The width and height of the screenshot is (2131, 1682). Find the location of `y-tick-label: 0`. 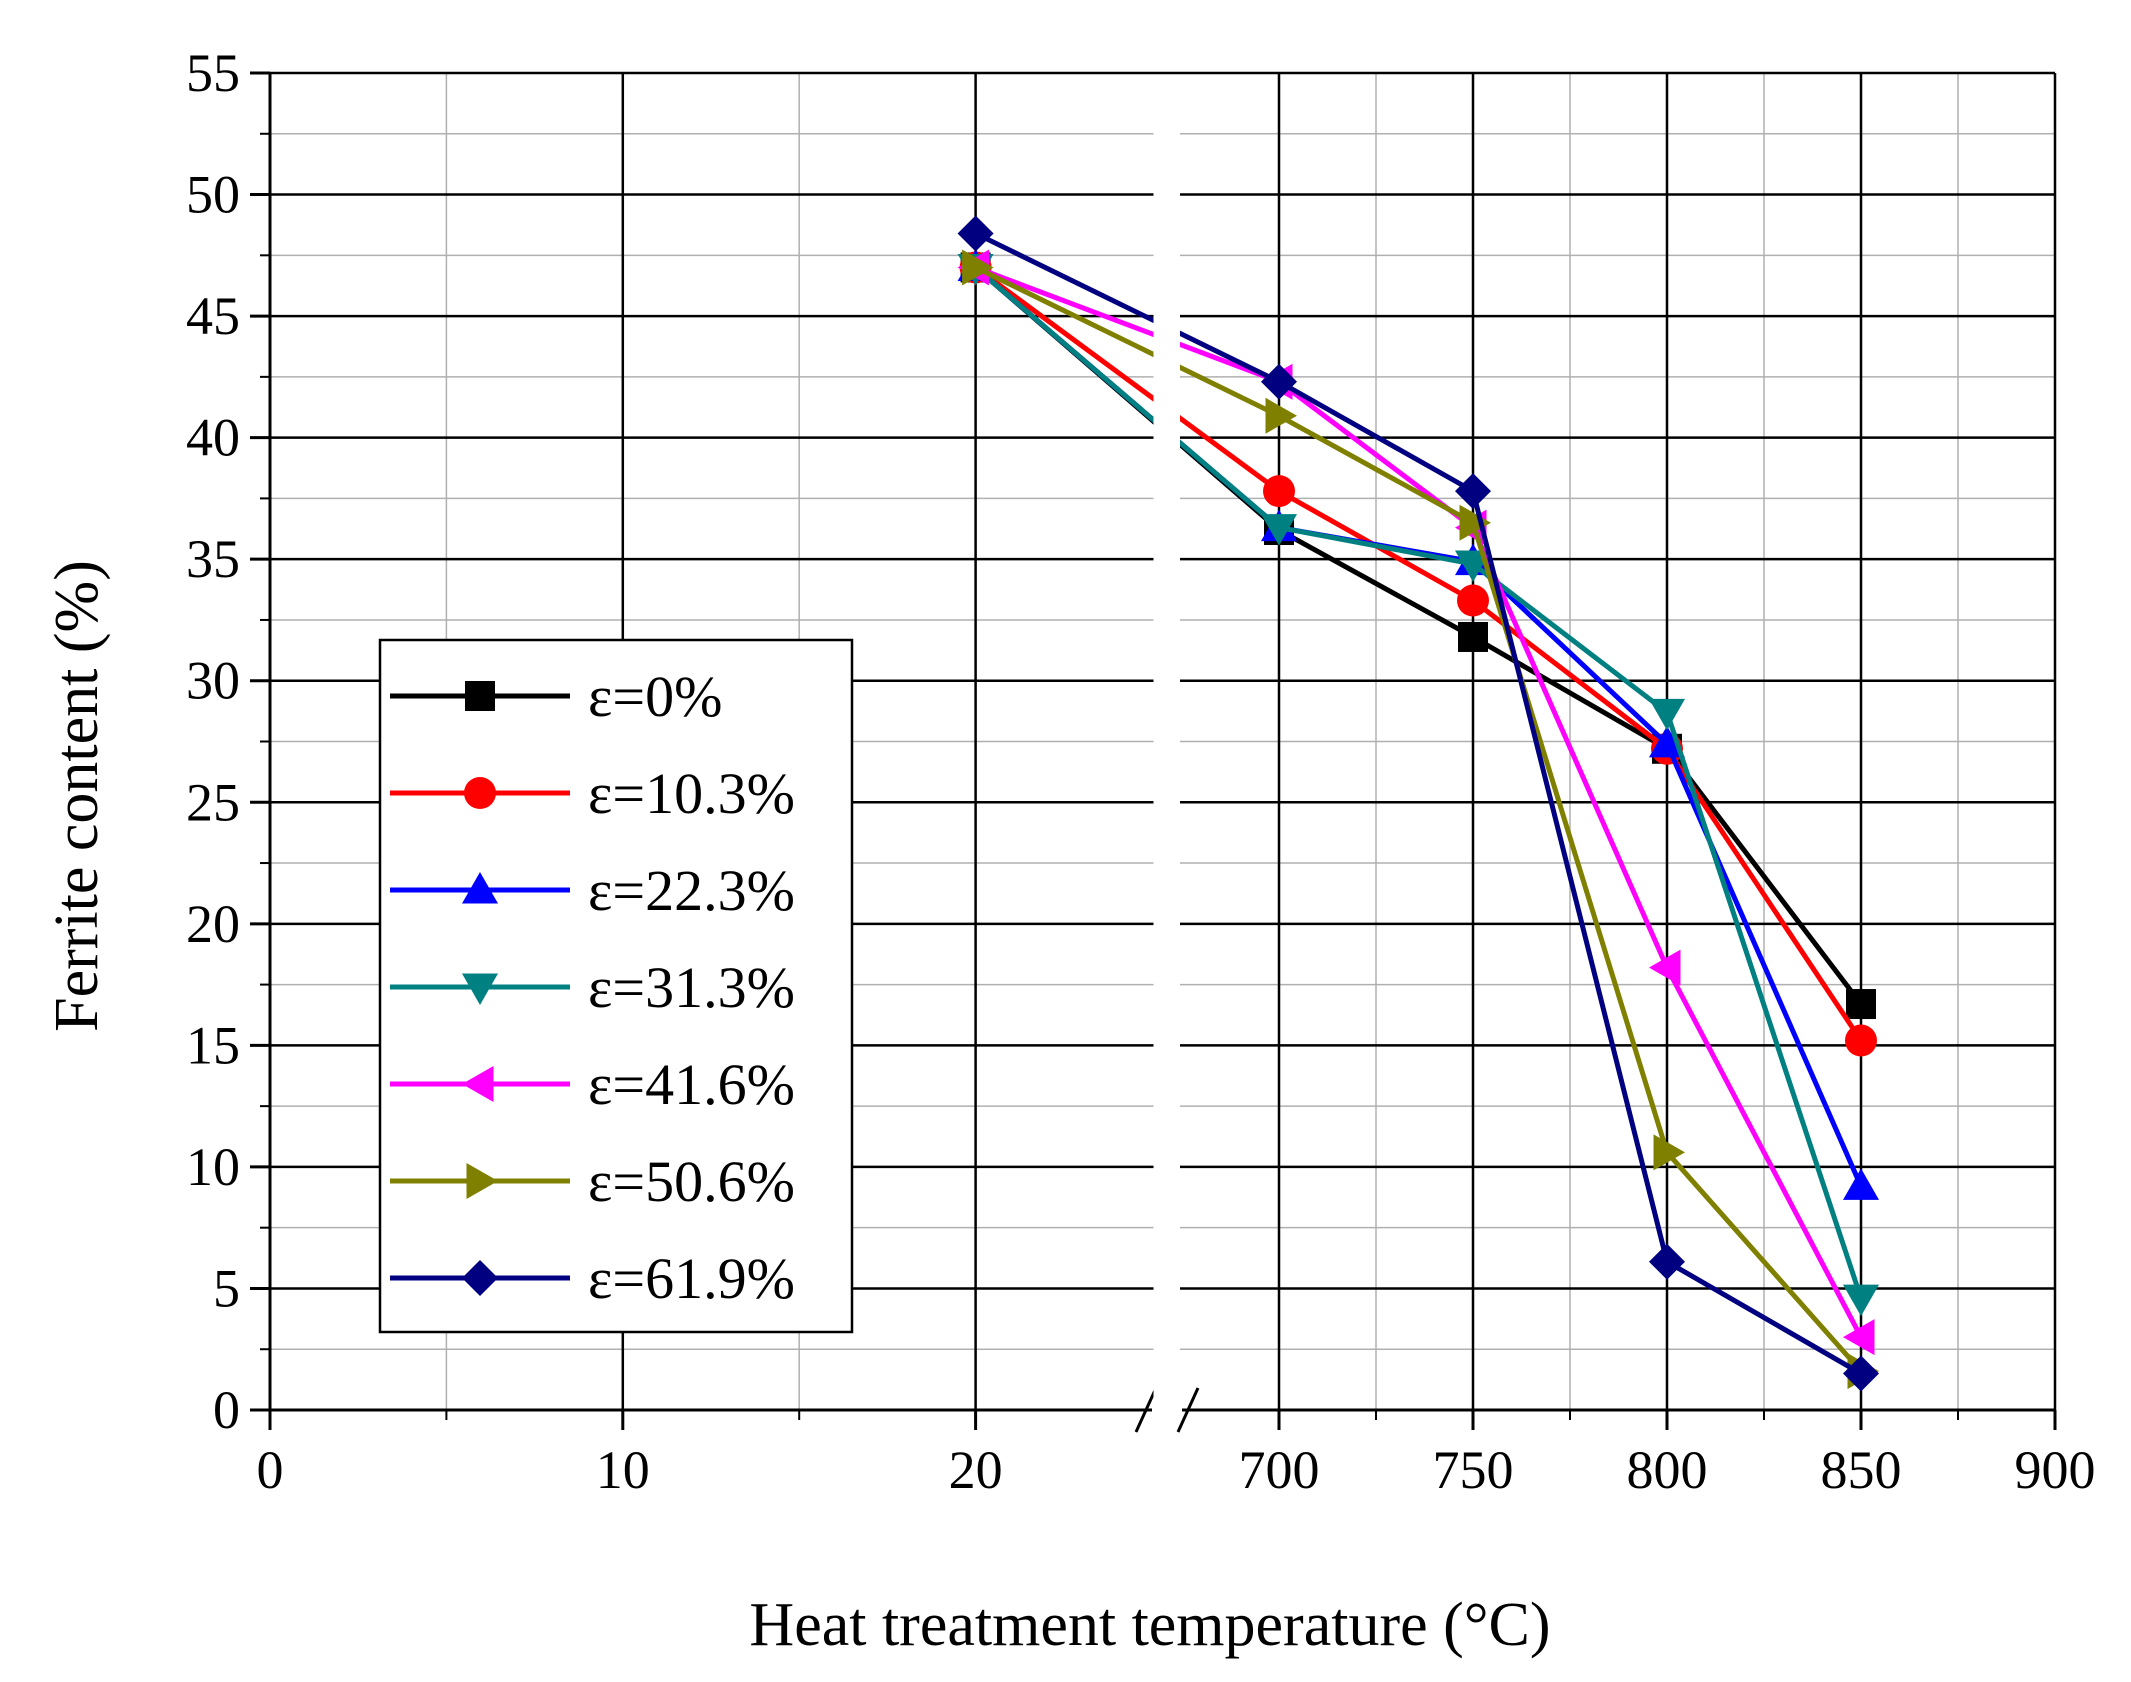

y-tick-label: 0 is located at coordinates (226, 1410).